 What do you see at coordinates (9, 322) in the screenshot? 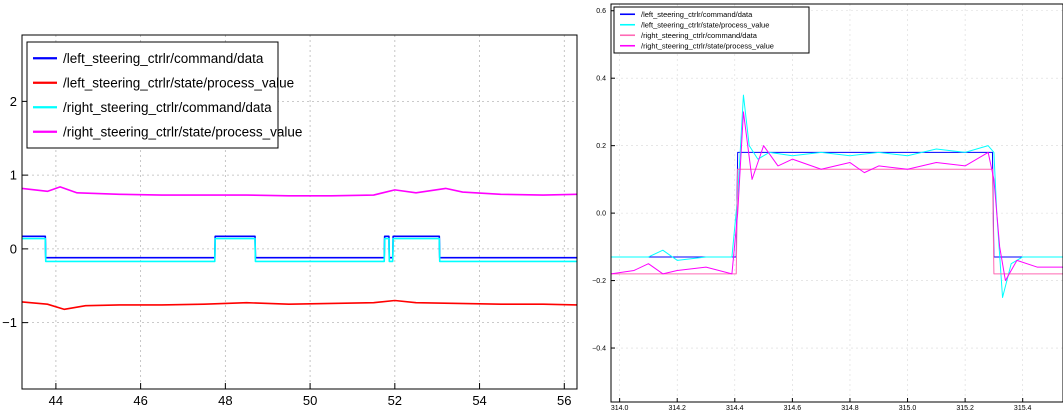
I see `y-tick-label: −1` at bounding box center [9, 322].